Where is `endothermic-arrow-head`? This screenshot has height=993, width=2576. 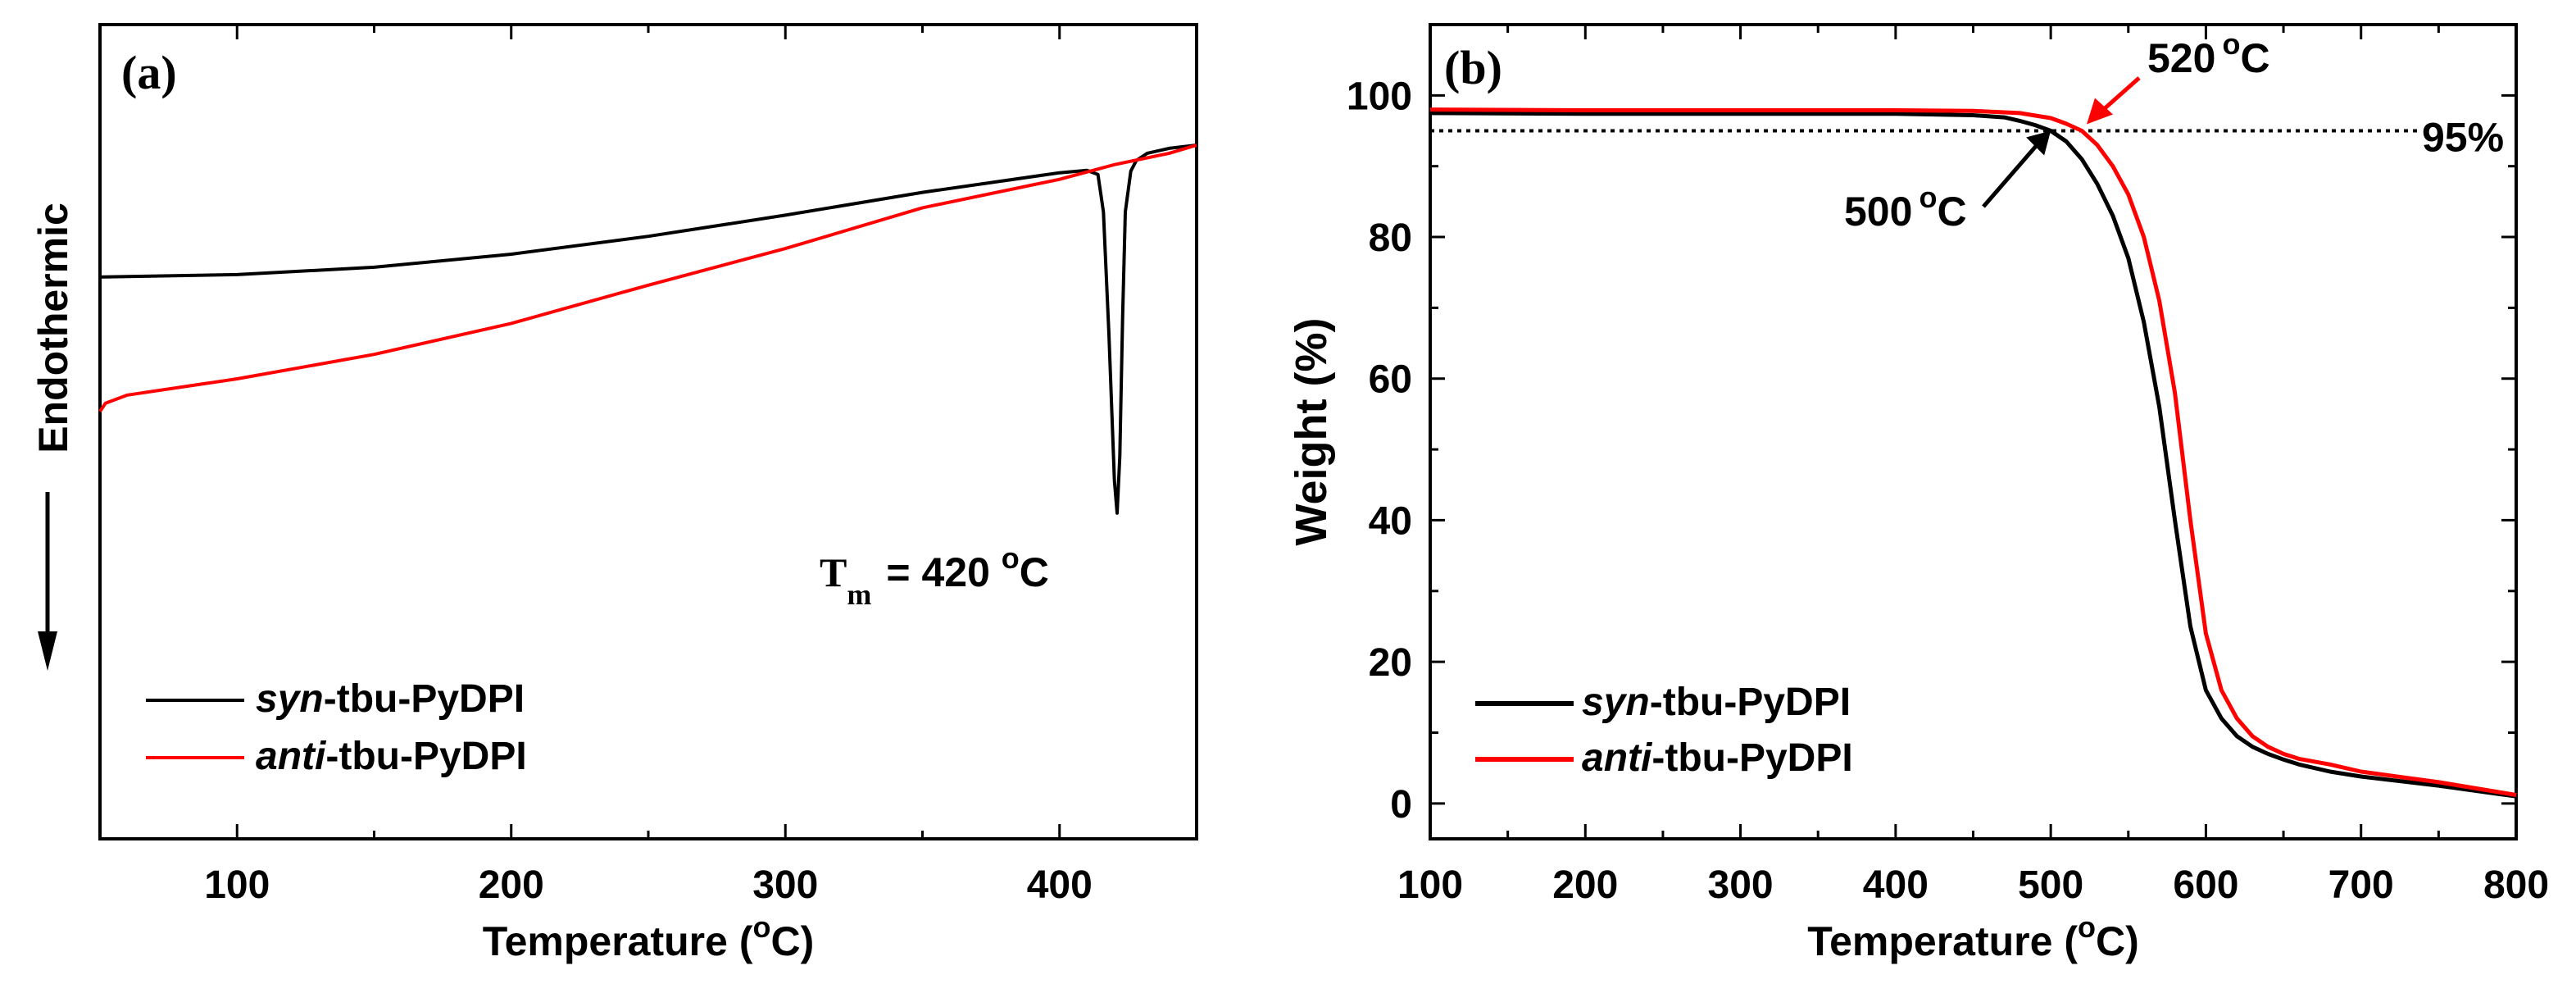 endothermic-arrow-head is located at coordinates (47, 651).